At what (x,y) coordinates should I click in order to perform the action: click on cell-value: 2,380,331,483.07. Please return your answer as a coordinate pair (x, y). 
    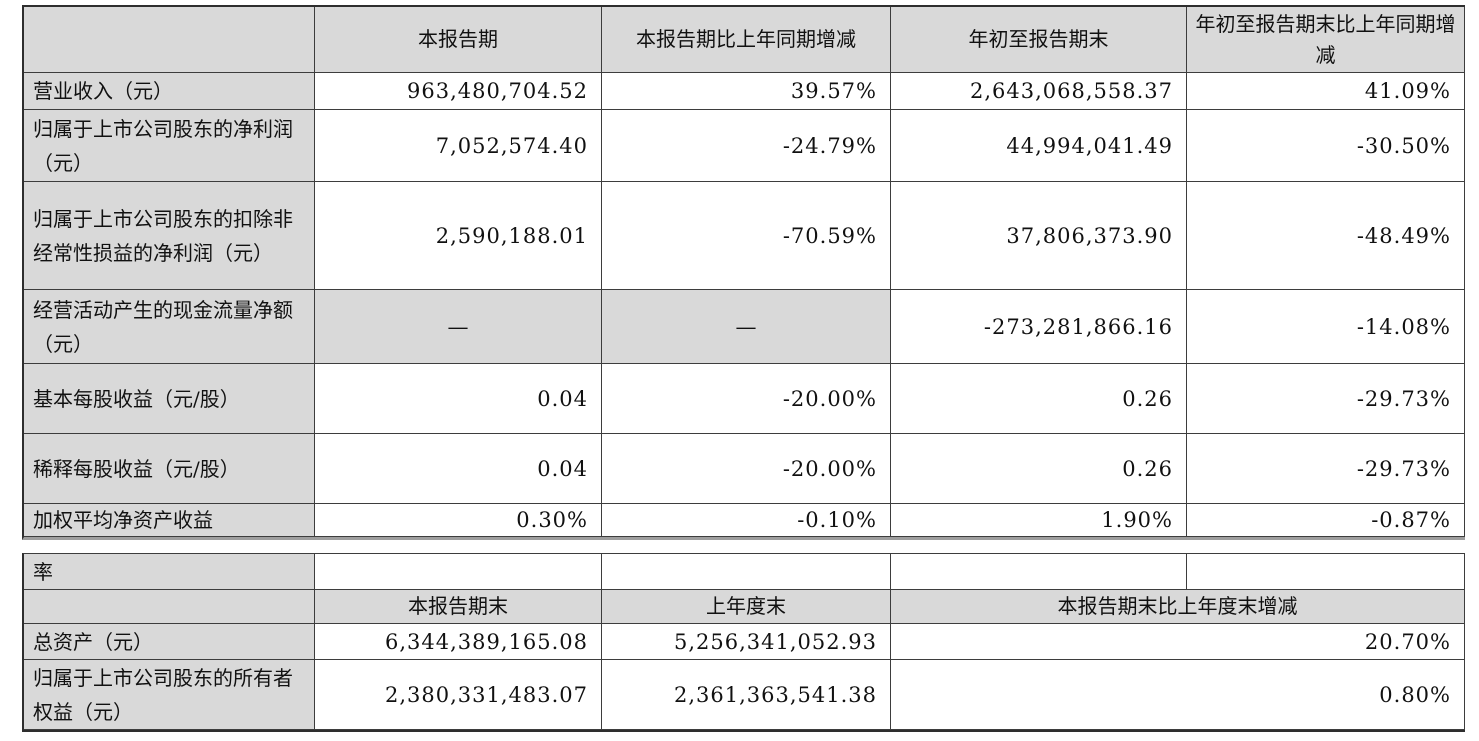
    Looking at the image, I should click on (458, 695).